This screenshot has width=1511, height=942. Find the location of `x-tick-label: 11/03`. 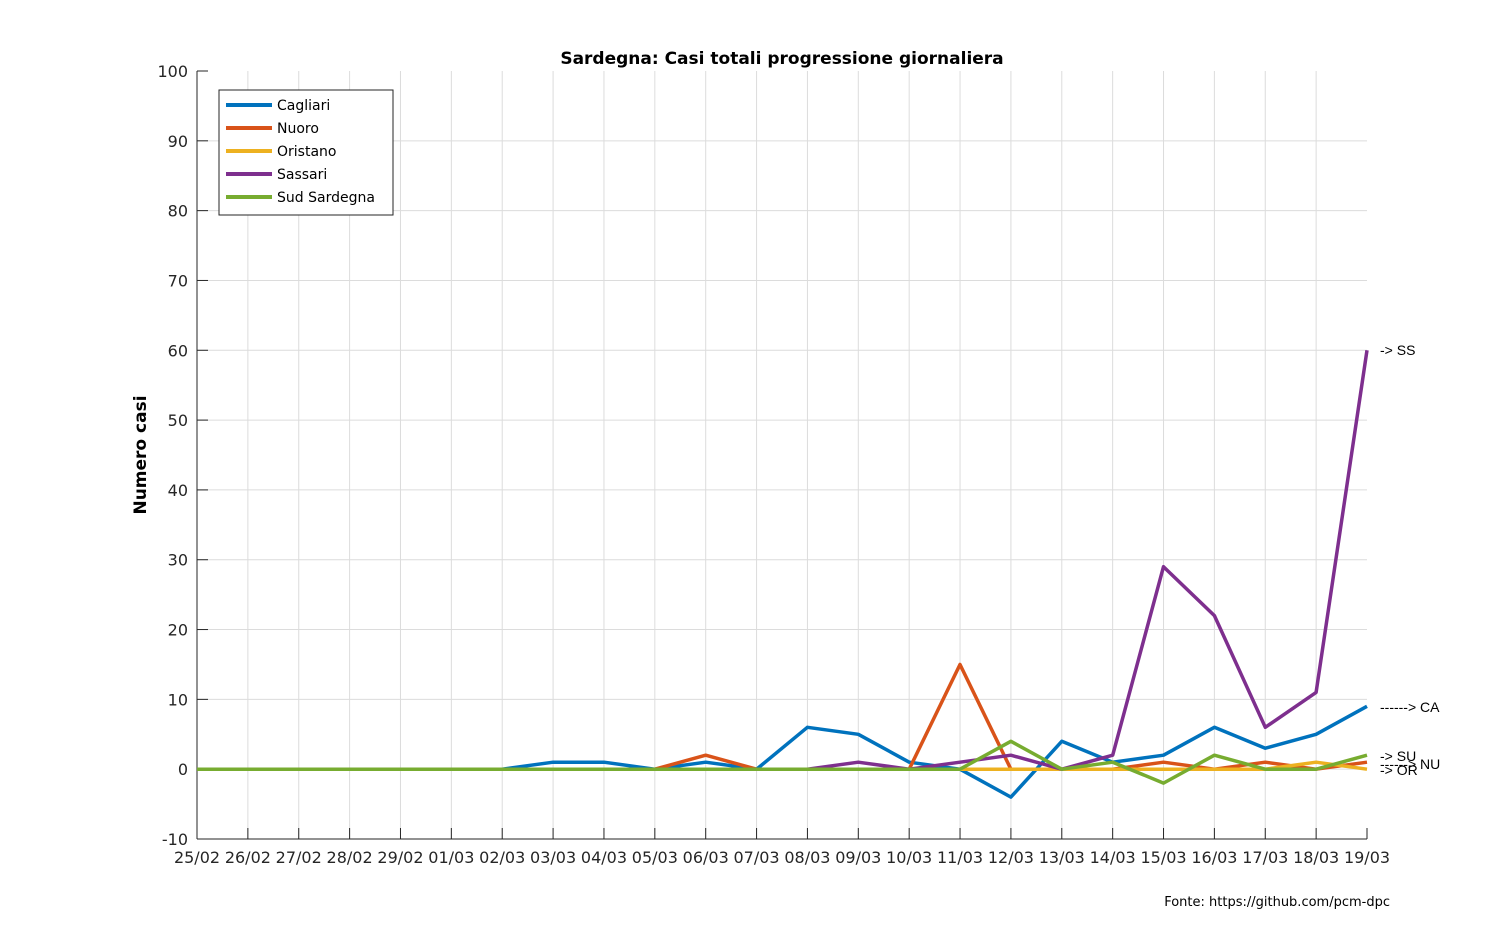

x-tick-label: 11/03 is located at coordinates (960, 857).